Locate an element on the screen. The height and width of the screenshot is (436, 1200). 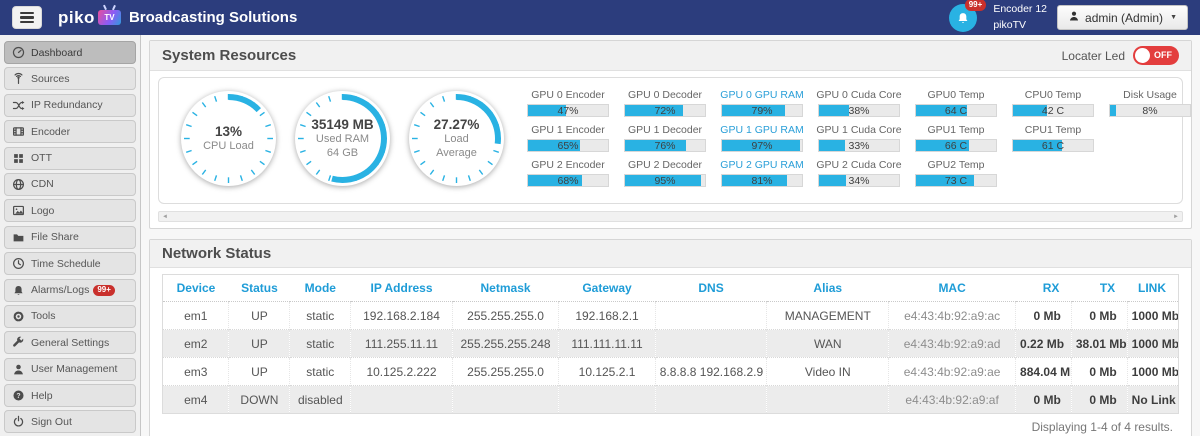
stat-label: GPU 0 GPU RAM is located at coordinates (762, 95).